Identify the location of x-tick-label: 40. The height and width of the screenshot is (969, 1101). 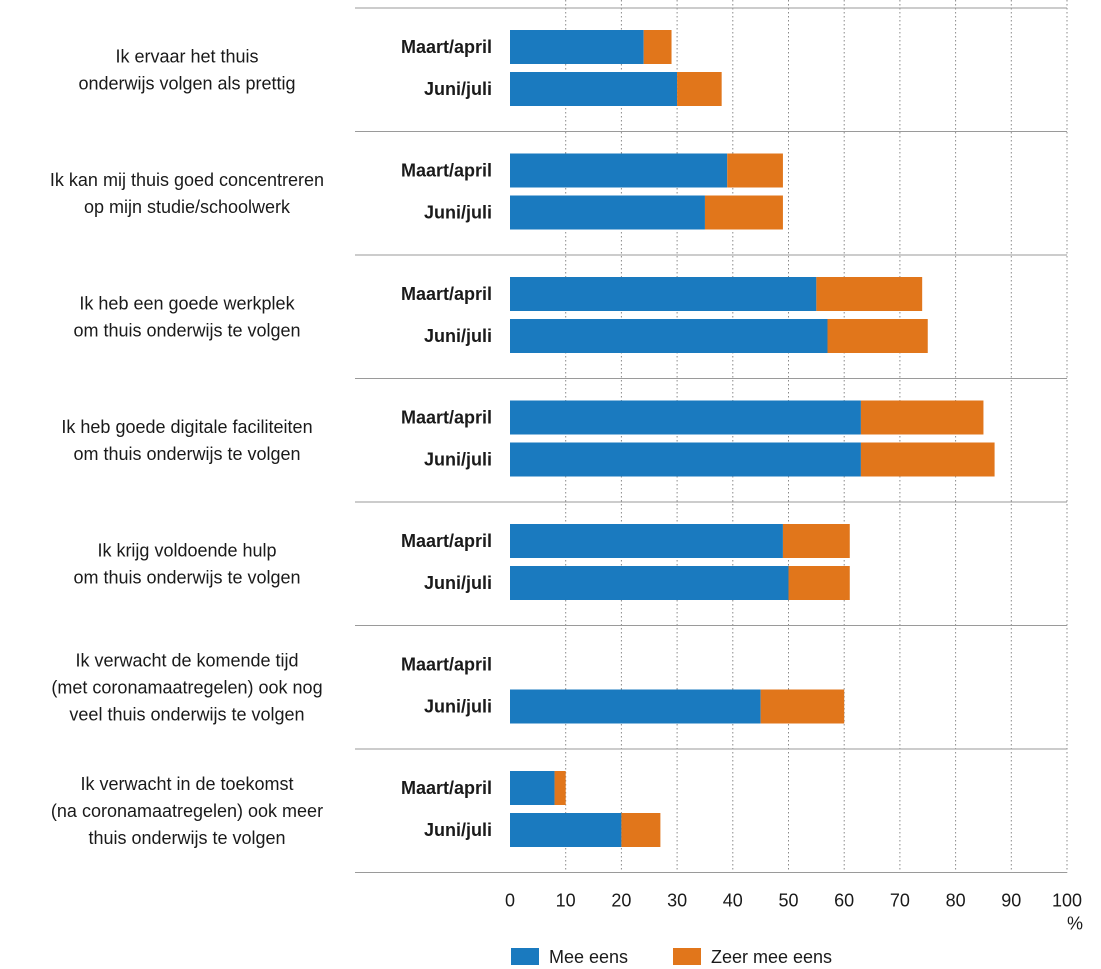
(733, 901).